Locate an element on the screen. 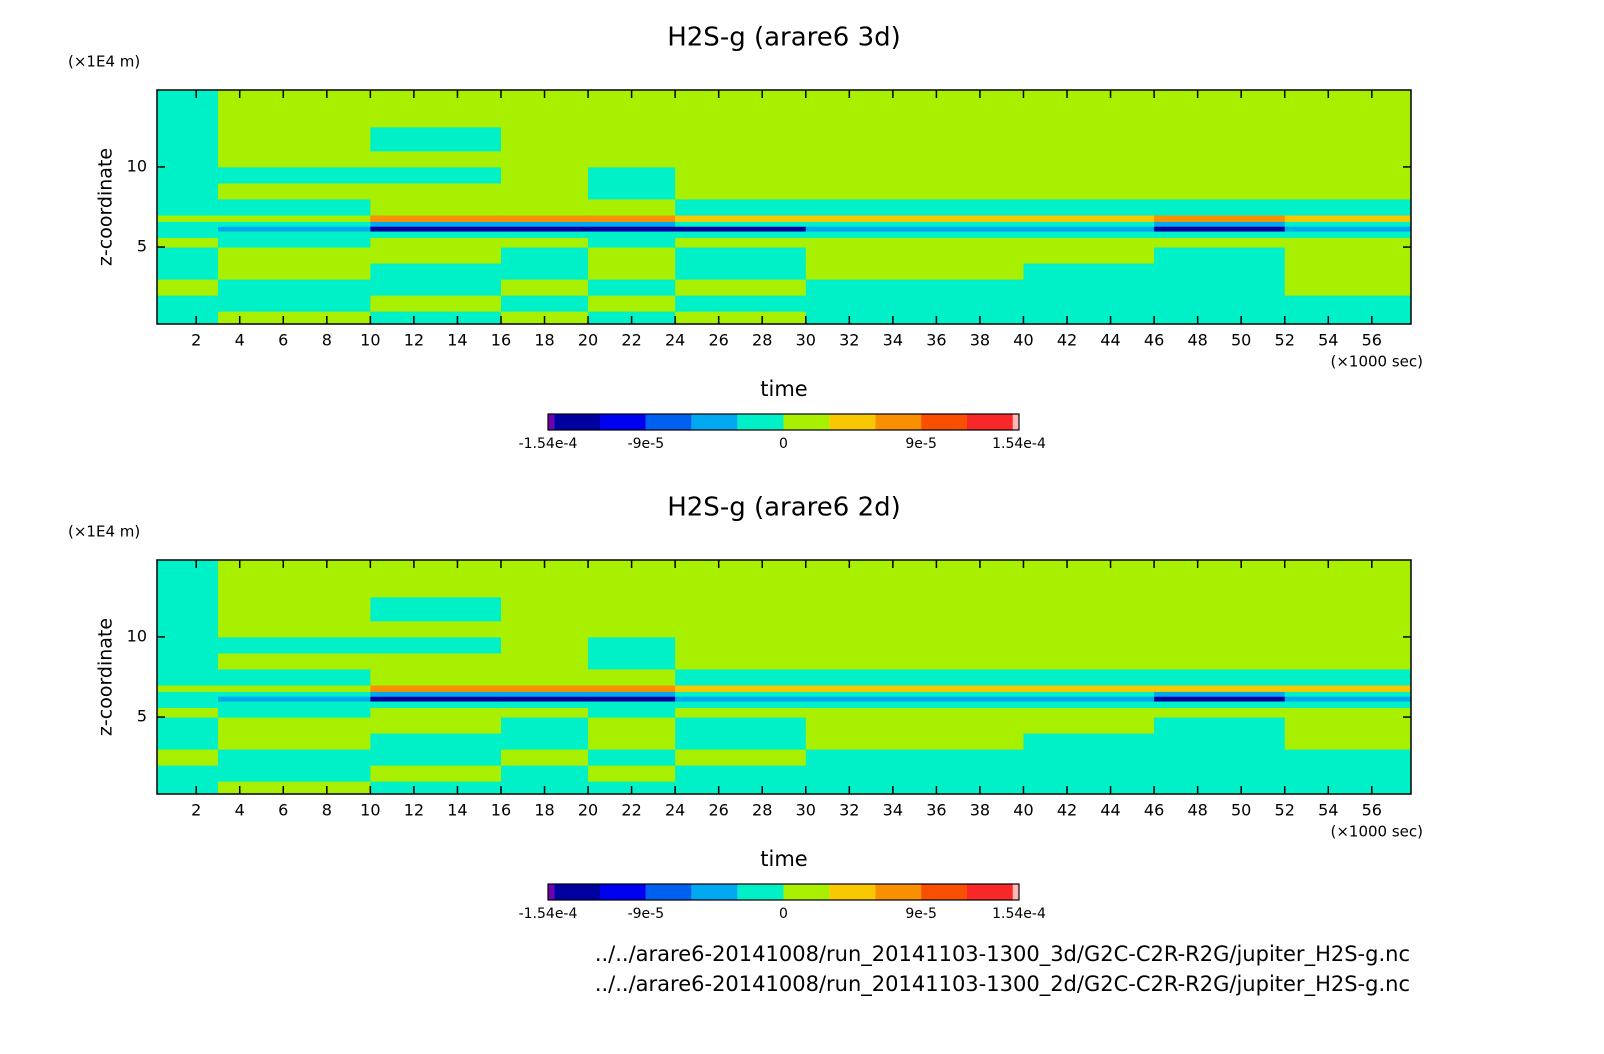 This screenshot has width=1604, height=1054. x-unit: (×1000 sec) is located at coordinates (1376, 362).